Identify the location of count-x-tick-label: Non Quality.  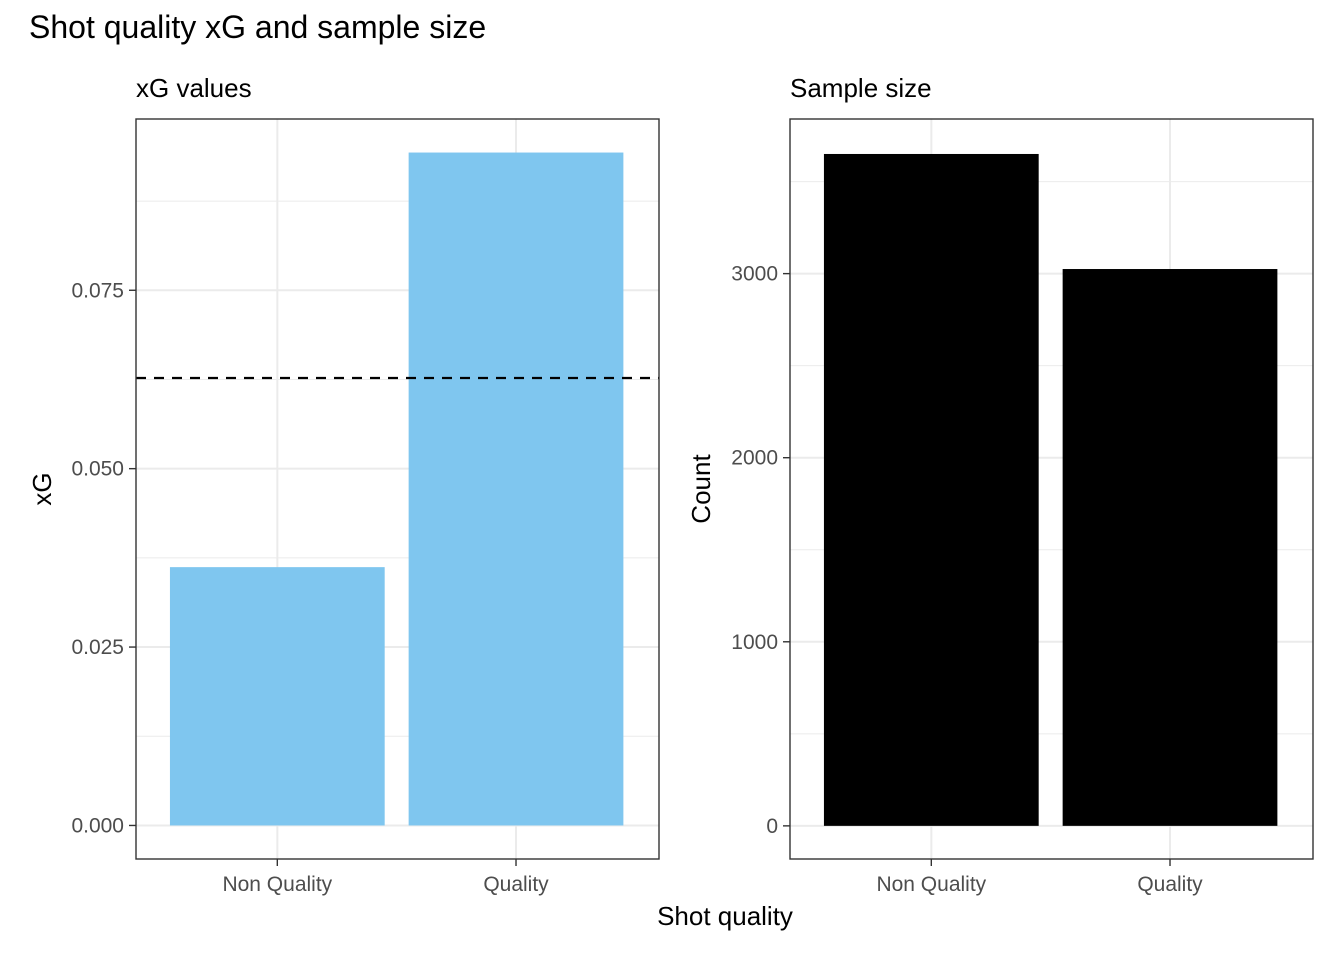
(931, 884).